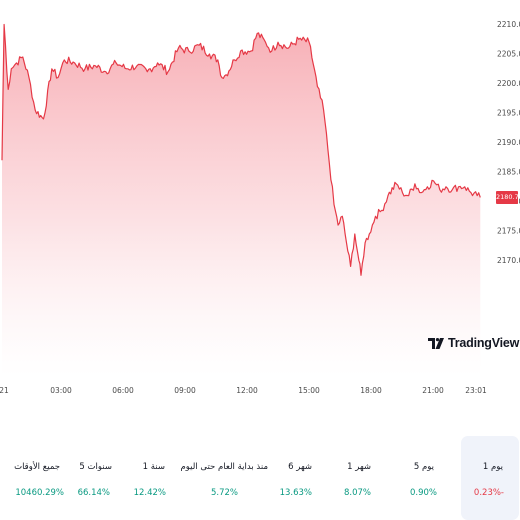 The image size is (520, 520). I want to click on performance-6-month: 6 شهر 13.63%, so click(301, 478).